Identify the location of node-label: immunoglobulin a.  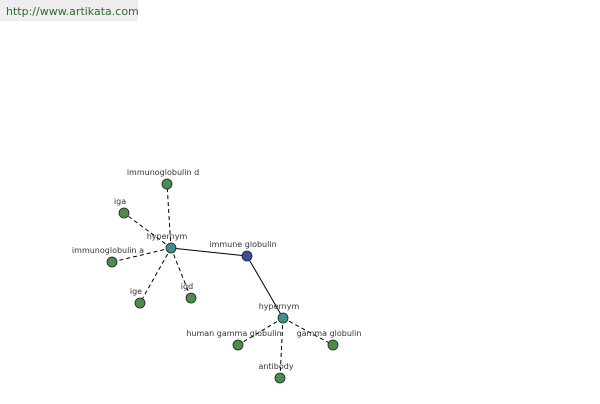
(108, 250).